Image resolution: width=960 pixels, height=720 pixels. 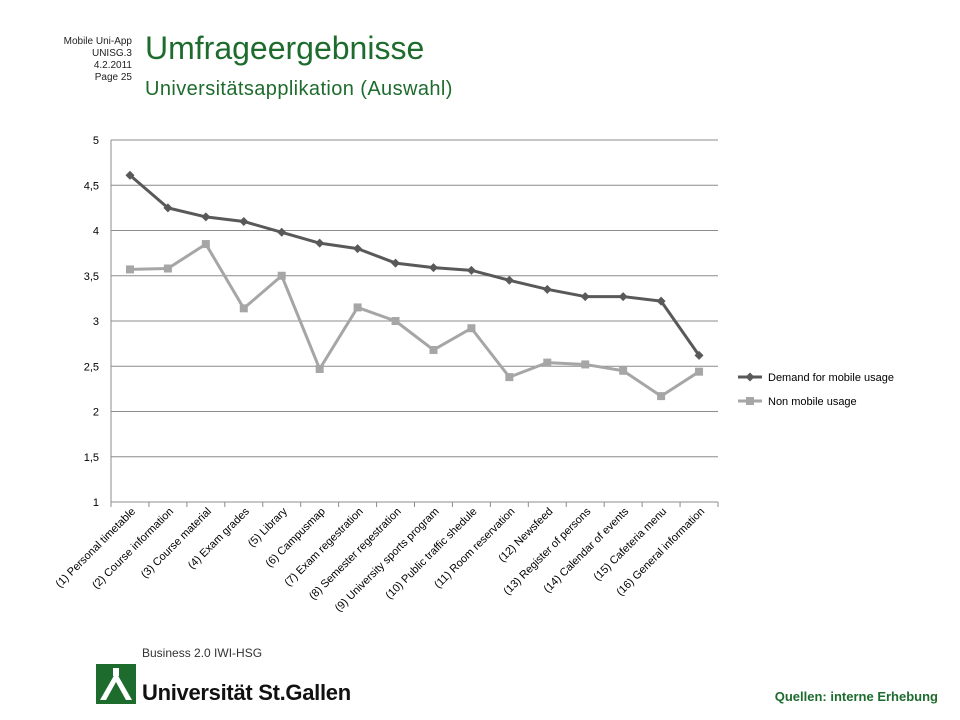 I want to click on legend-label: Non mobile usage, so click(x=812, y=402).